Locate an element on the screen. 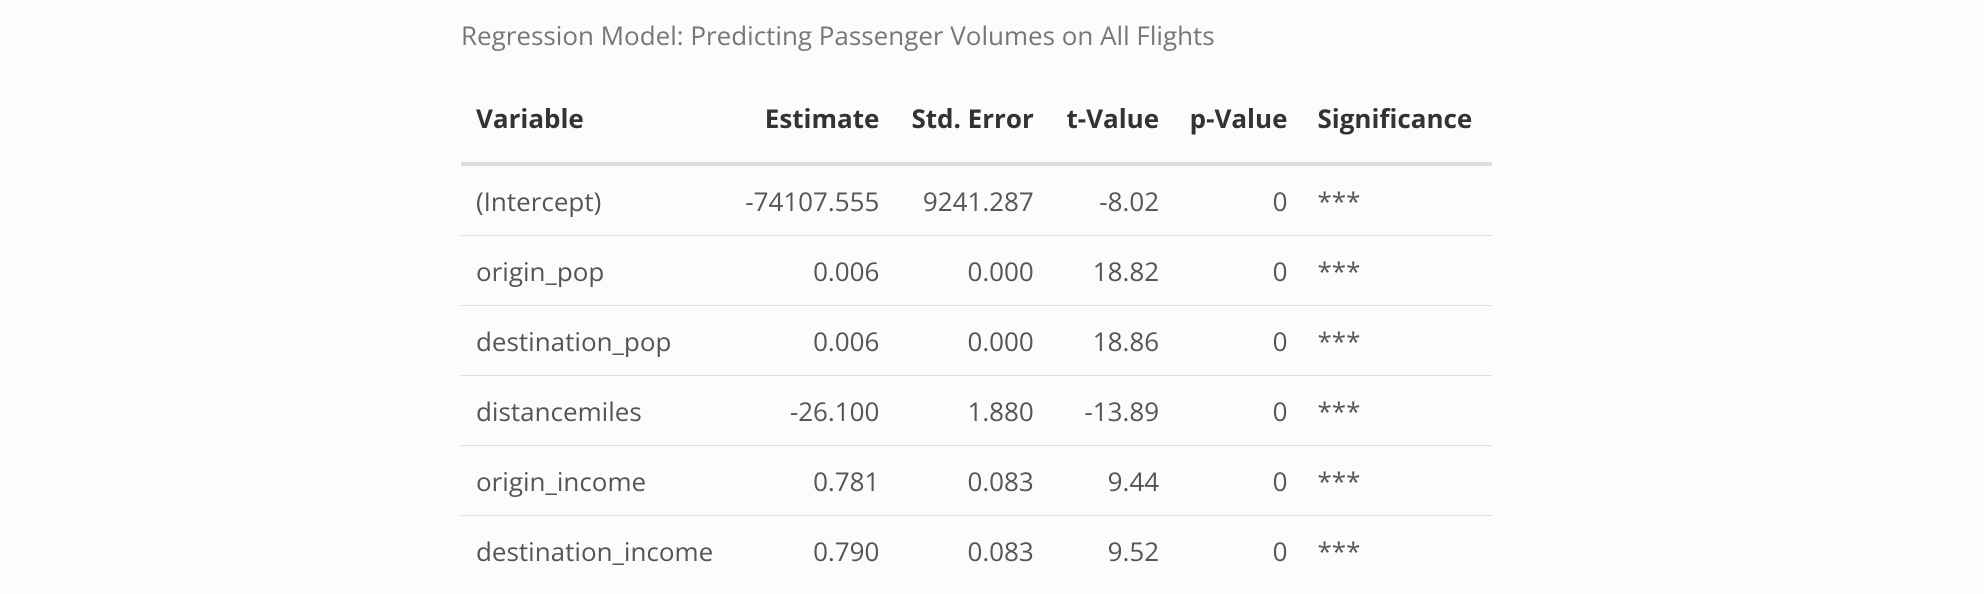 The width and height of the screenshot is (1984, 594). cell-variable: origin_income is located at coordinates (595, 480).